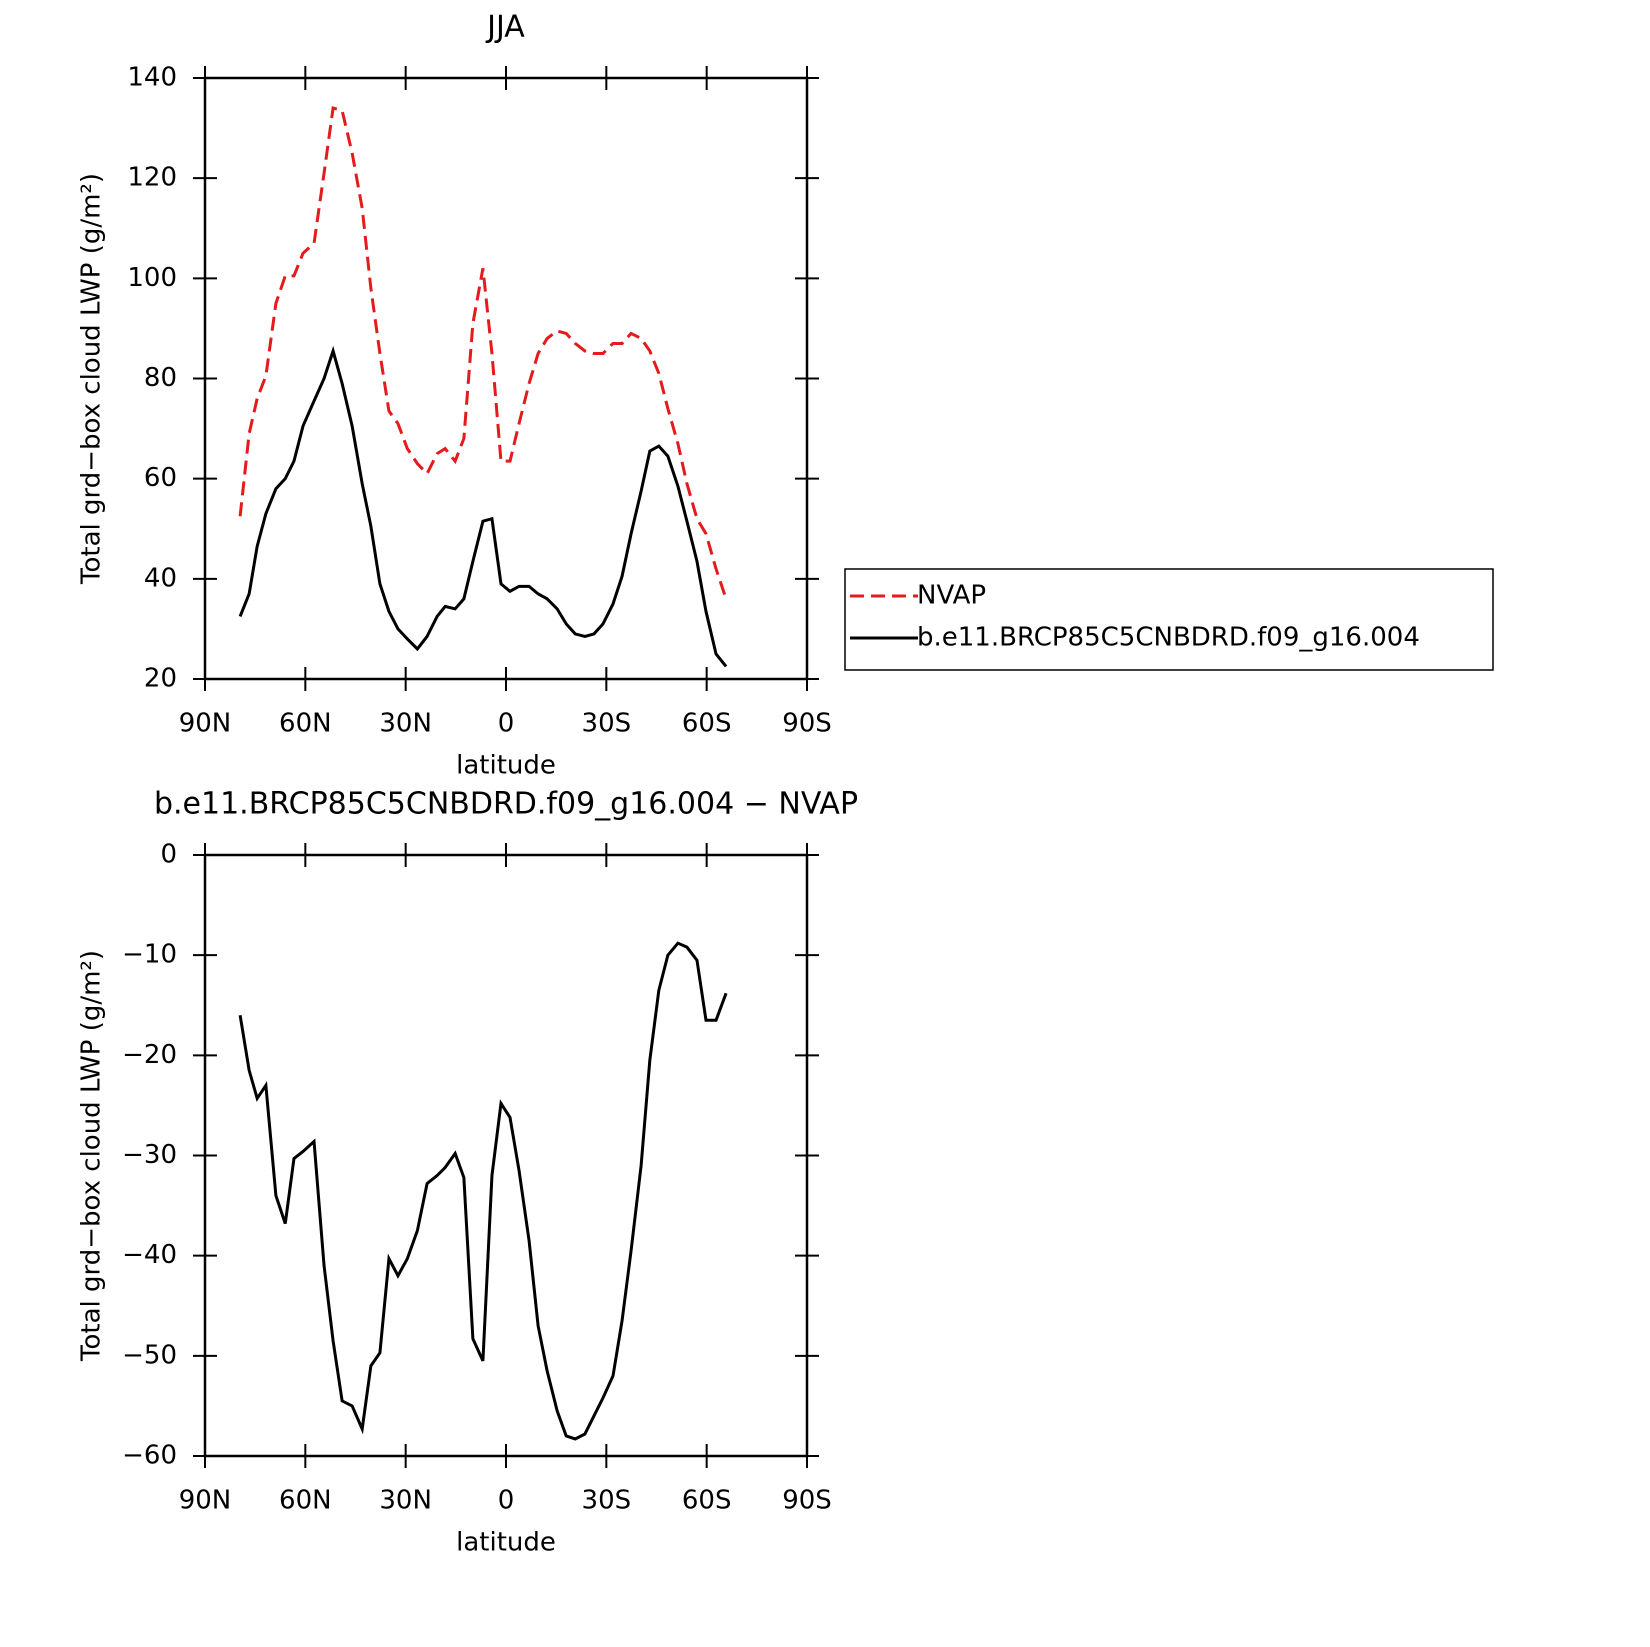 The width and height of the screenshot is (1650, 1647). I want to click on chart-title: JJA, so click(505, 27).